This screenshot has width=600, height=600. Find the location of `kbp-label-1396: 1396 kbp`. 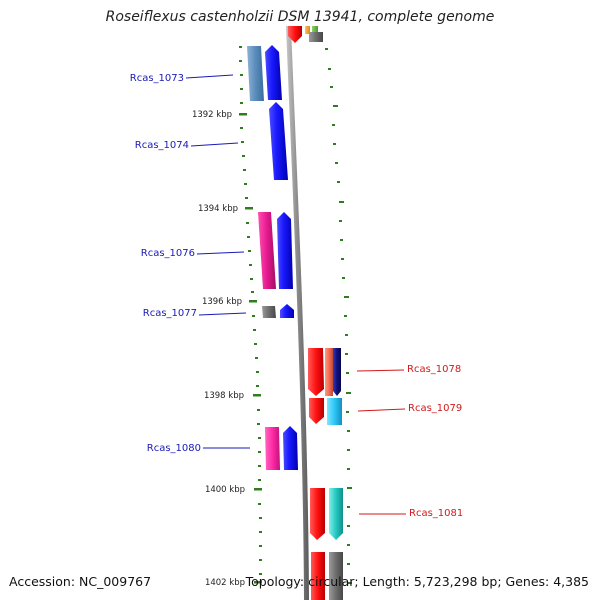

kbp-label-1396: 1396 kbp is located at coordinates (222, 302).